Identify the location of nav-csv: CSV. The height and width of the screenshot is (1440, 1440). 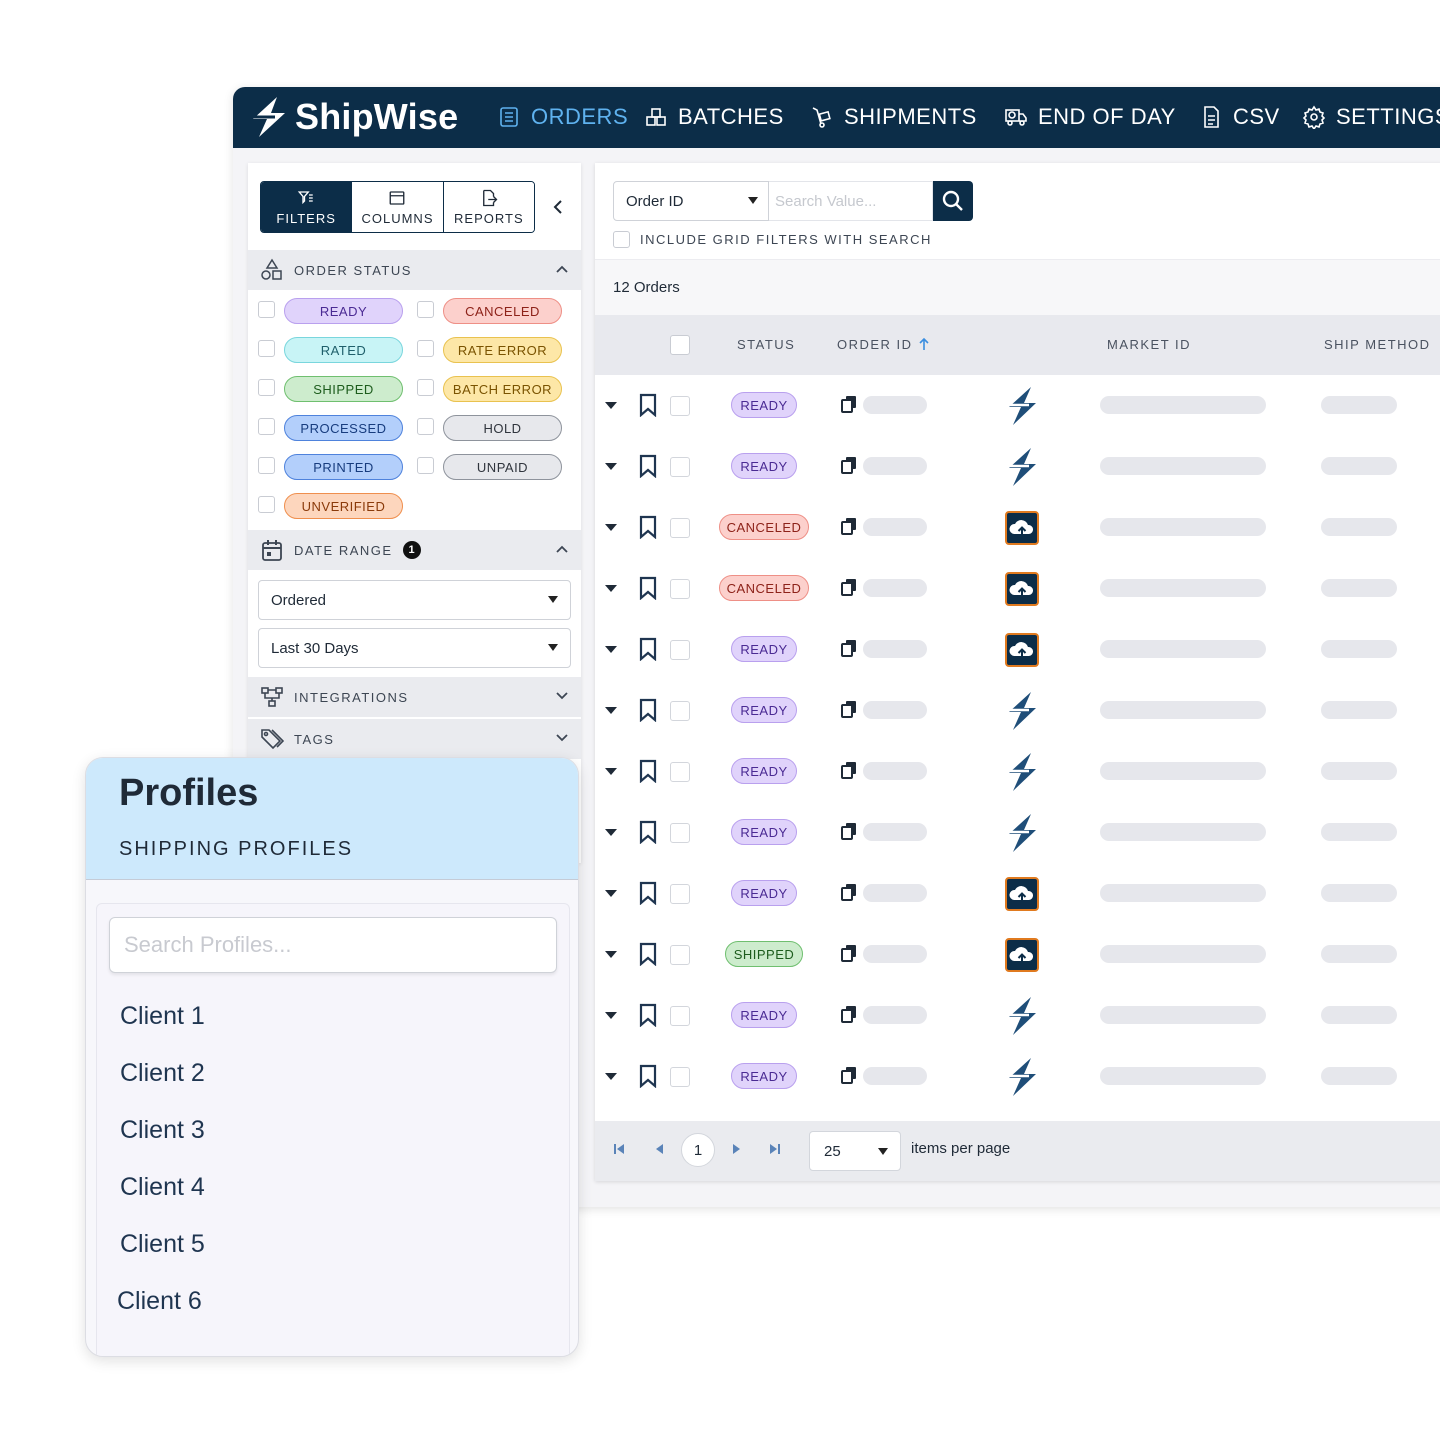
(1239, 117).